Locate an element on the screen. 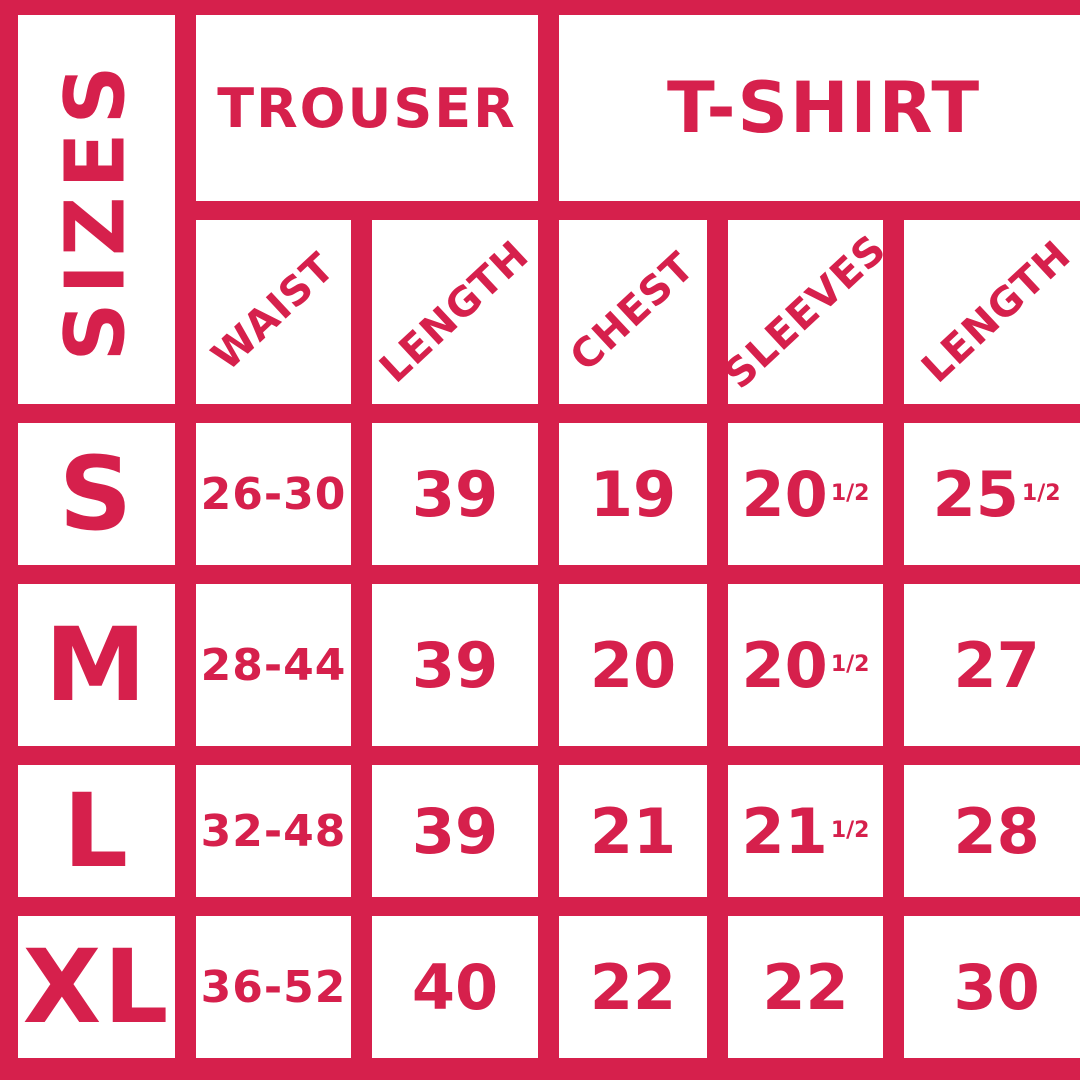  cell-l-chest: 21 is located at coordinates (633, 831).